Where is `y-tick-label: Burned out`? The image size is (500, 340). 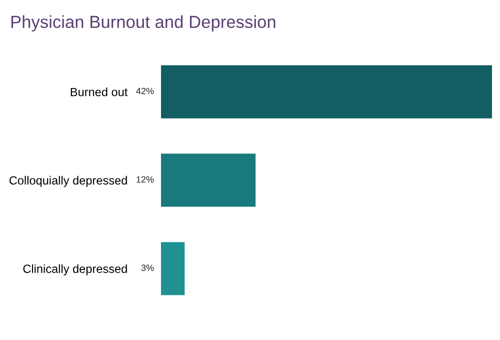
y-tick-label: Burned out is located at coordinates (99, 92).